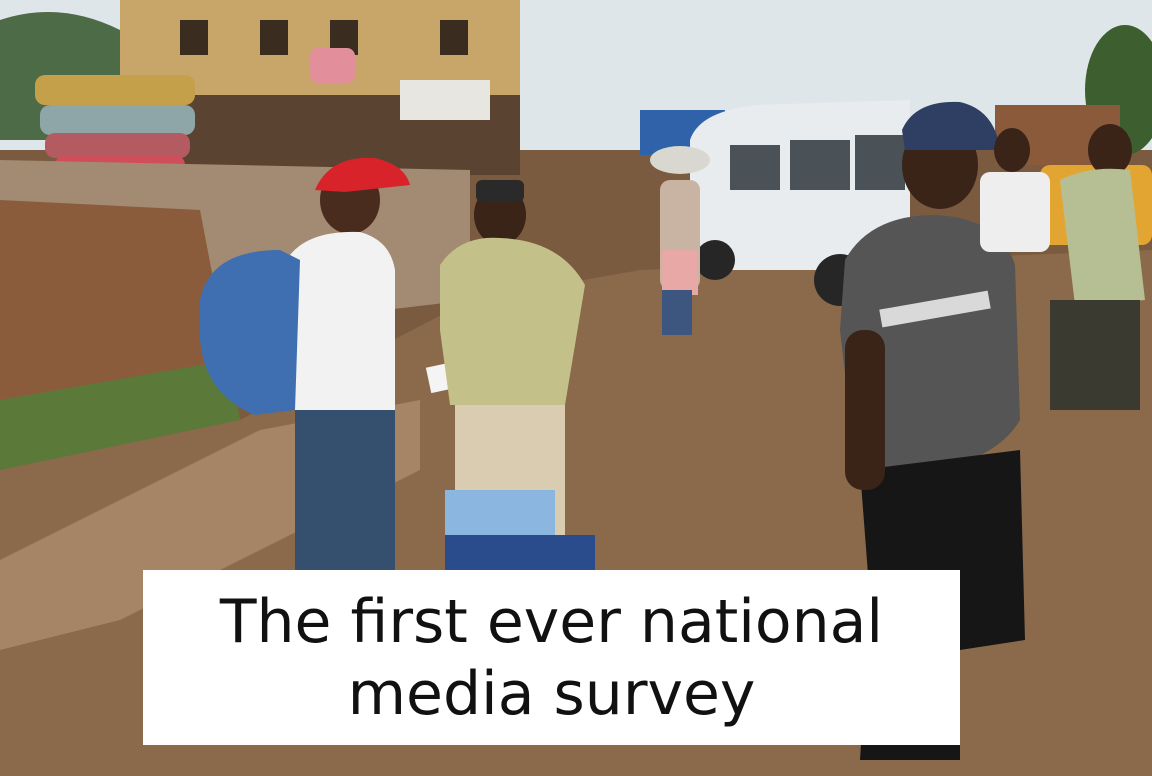 This screenshot has width=1152, height=776. I want to click on man-far-right, so click(1097, 267).